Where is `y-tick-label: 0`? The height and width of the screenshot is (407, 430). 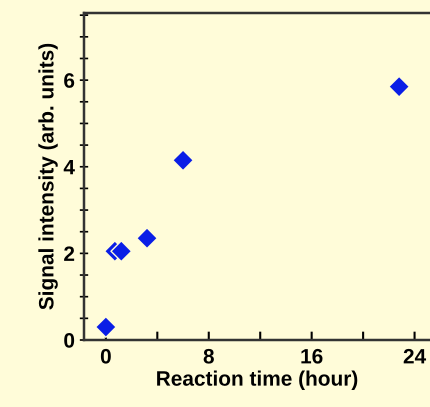 y-tick-label: 0 is located at coordinates (69, 340).